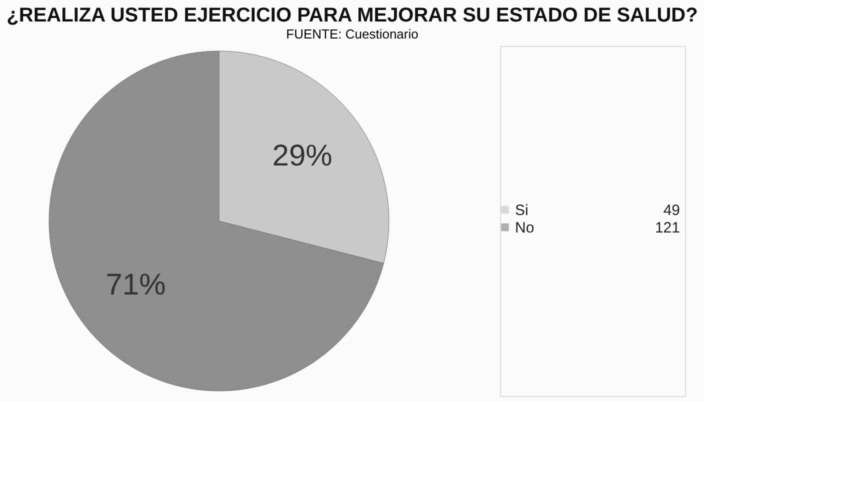  Describe the element at coordinates (521, 210) in the screenshot. I see `legend-label: Si` at that location.